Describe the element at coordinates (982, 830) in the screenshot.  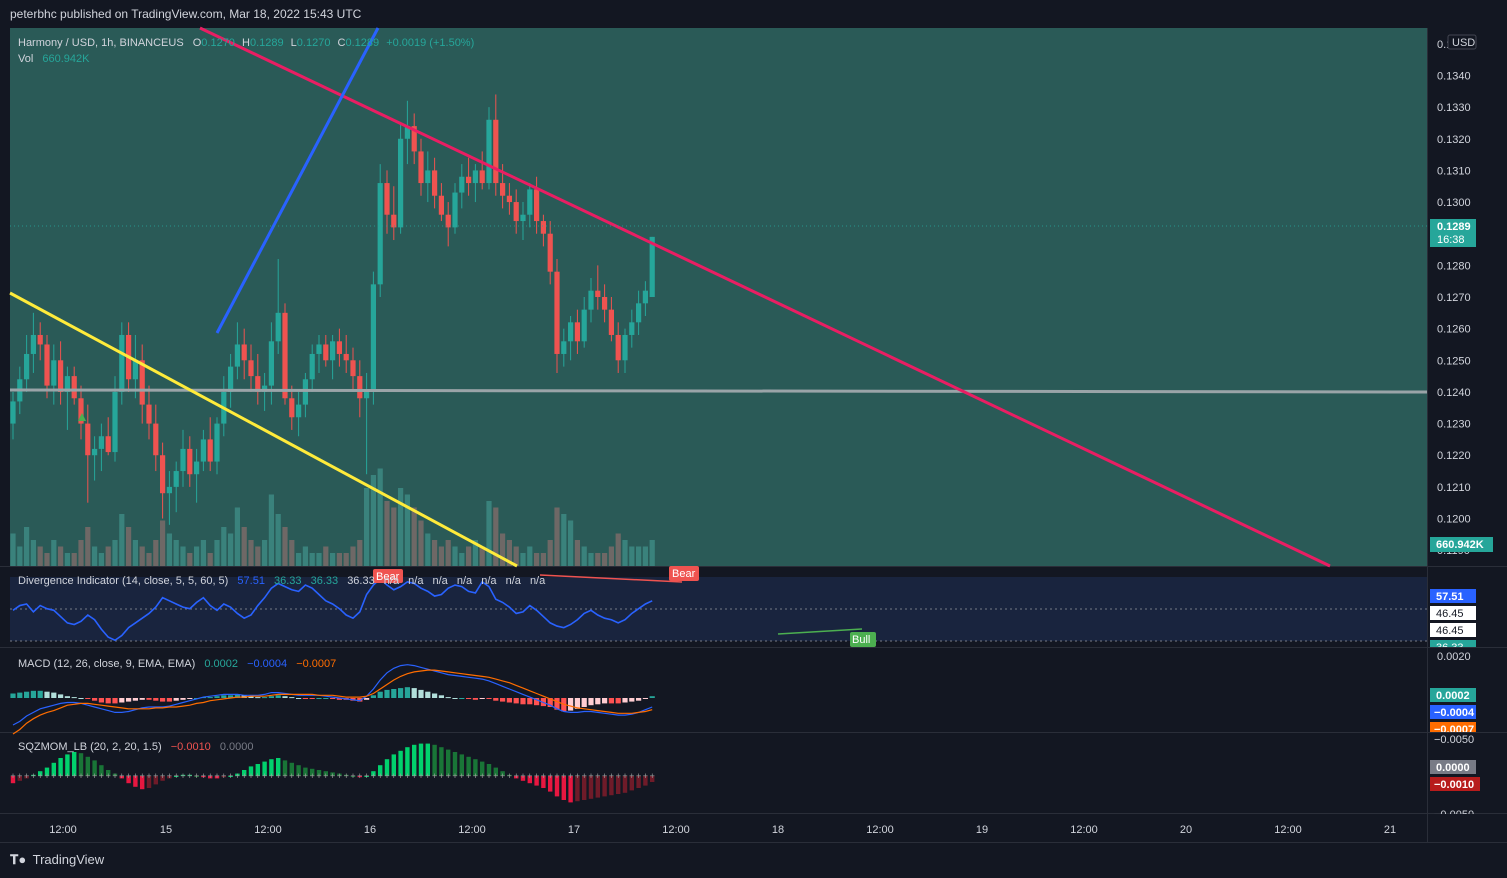
I see `time-tick: 19` at that location.